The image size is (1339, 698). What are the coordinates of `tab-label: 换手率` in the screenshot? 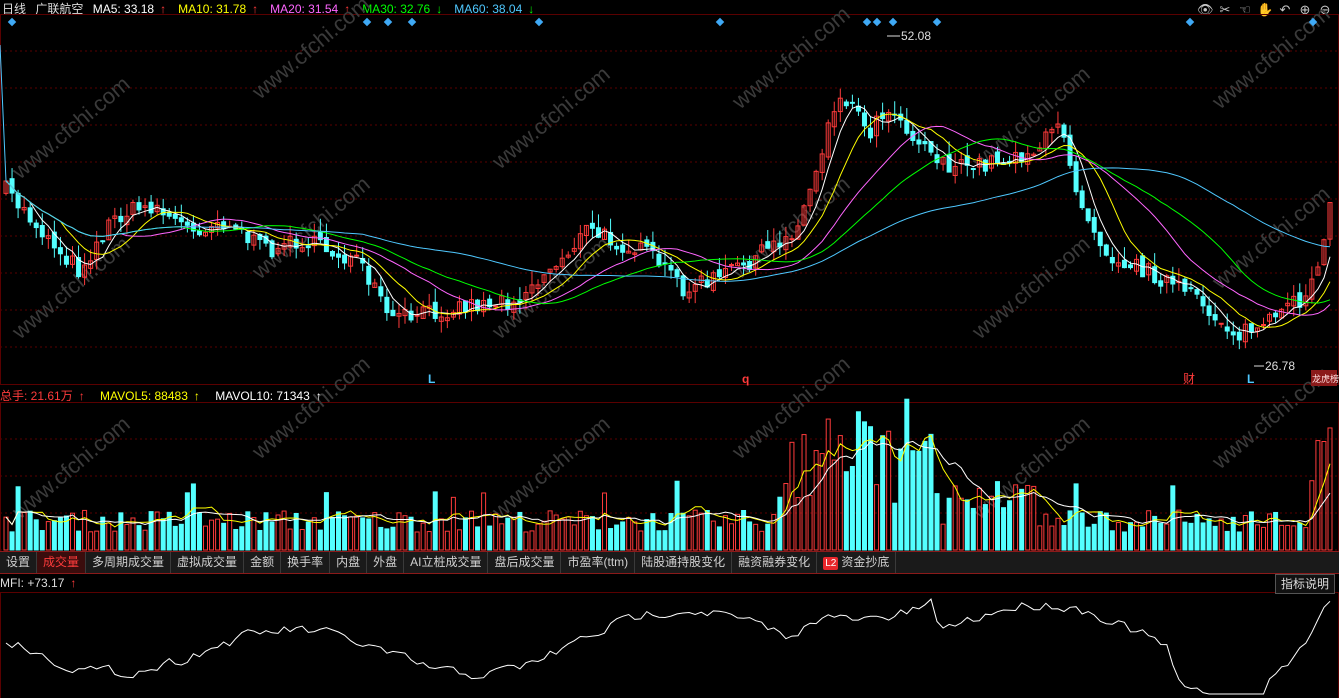 It's located at (305, 562).